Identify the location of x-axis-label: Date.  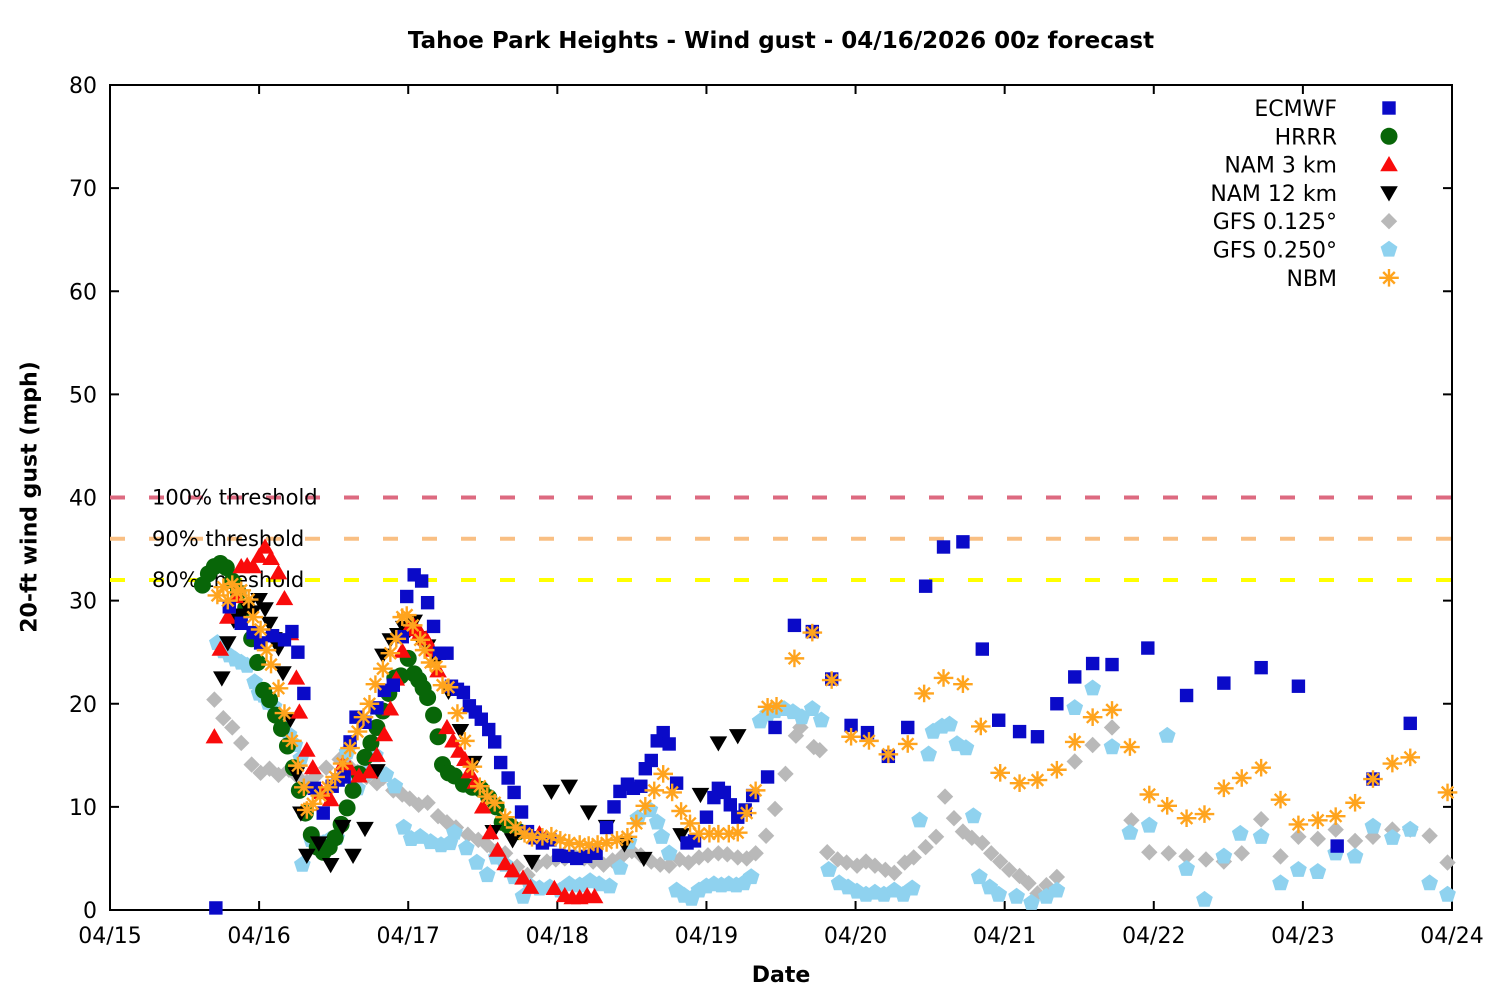
(781, 975).